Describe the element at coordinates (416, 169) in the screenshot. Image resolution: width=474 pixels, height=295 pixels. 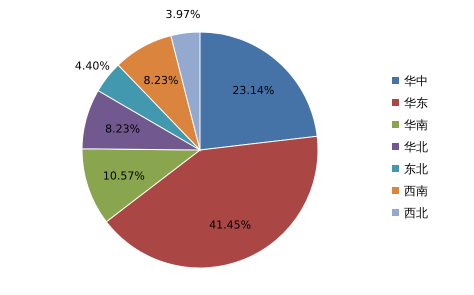
I see `legend-label: 东北` at that location.